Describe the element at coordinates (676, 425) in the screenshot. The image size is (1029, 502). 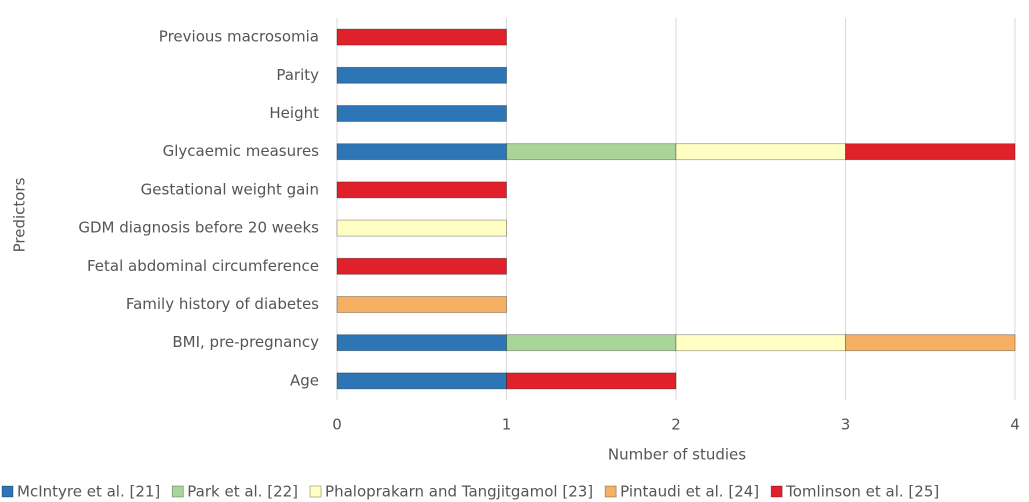
I see `x-tick-label: 2` at that location.